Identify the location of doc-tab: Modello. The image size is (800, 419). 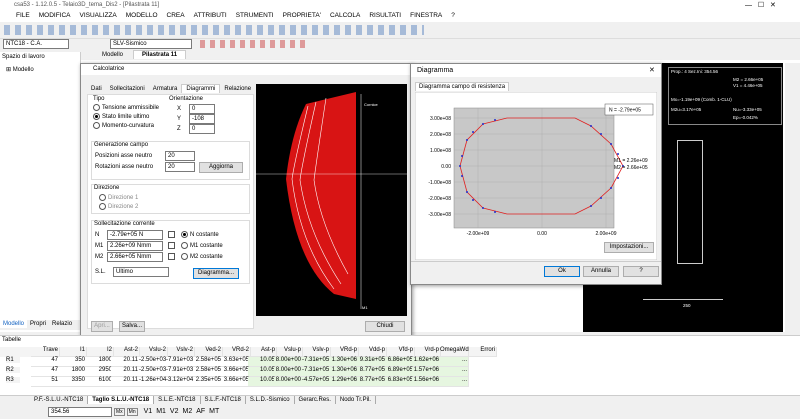
(112, 55).